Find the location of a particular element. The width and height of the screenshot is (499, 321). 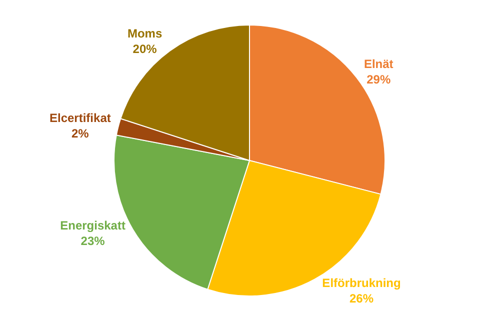

data-label: 2% is located at coordinates (81, 133).